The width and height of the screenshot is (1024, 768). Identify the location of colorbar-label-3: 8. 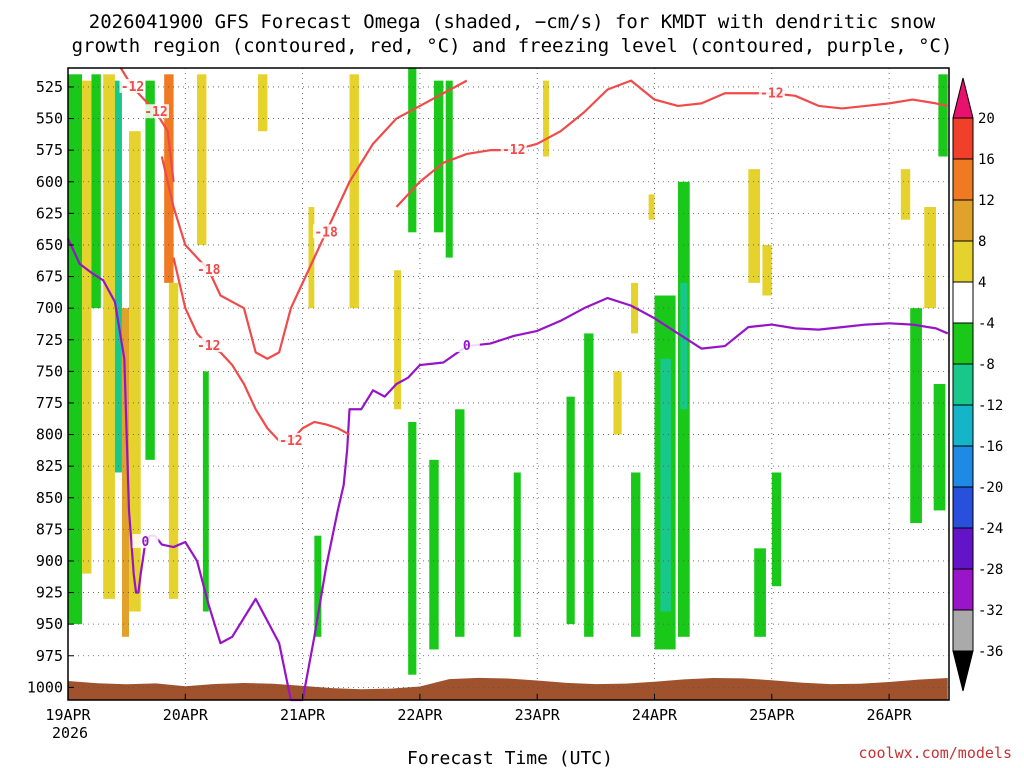
(982, 242).